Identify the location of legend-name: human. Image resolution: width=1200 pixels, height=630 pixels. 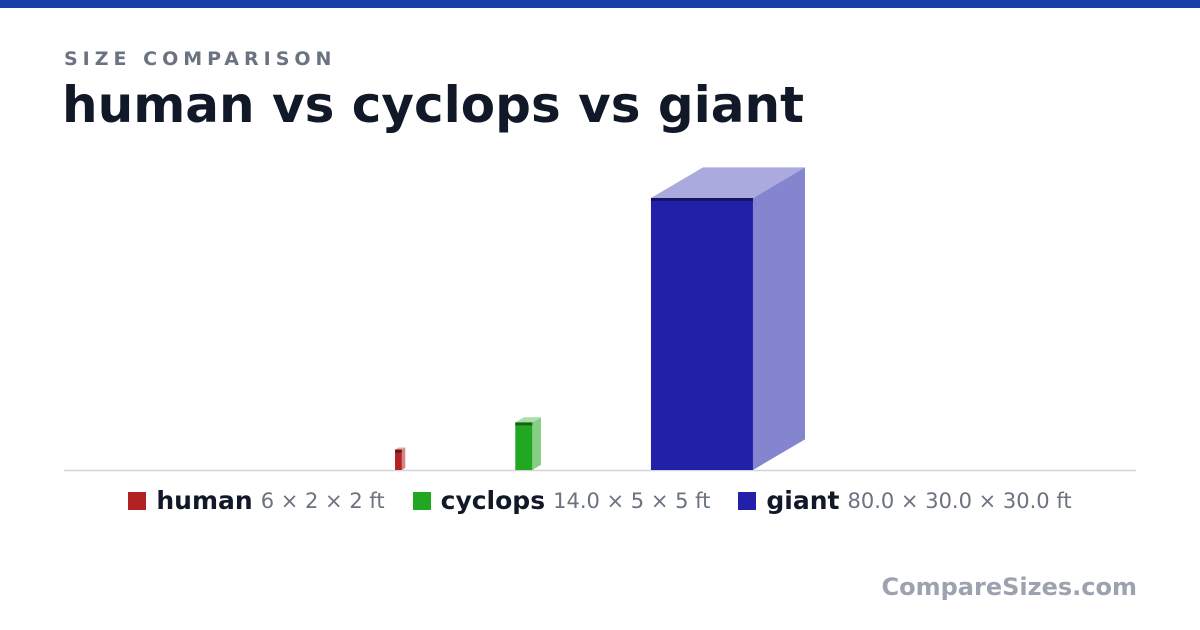
(204, 500).